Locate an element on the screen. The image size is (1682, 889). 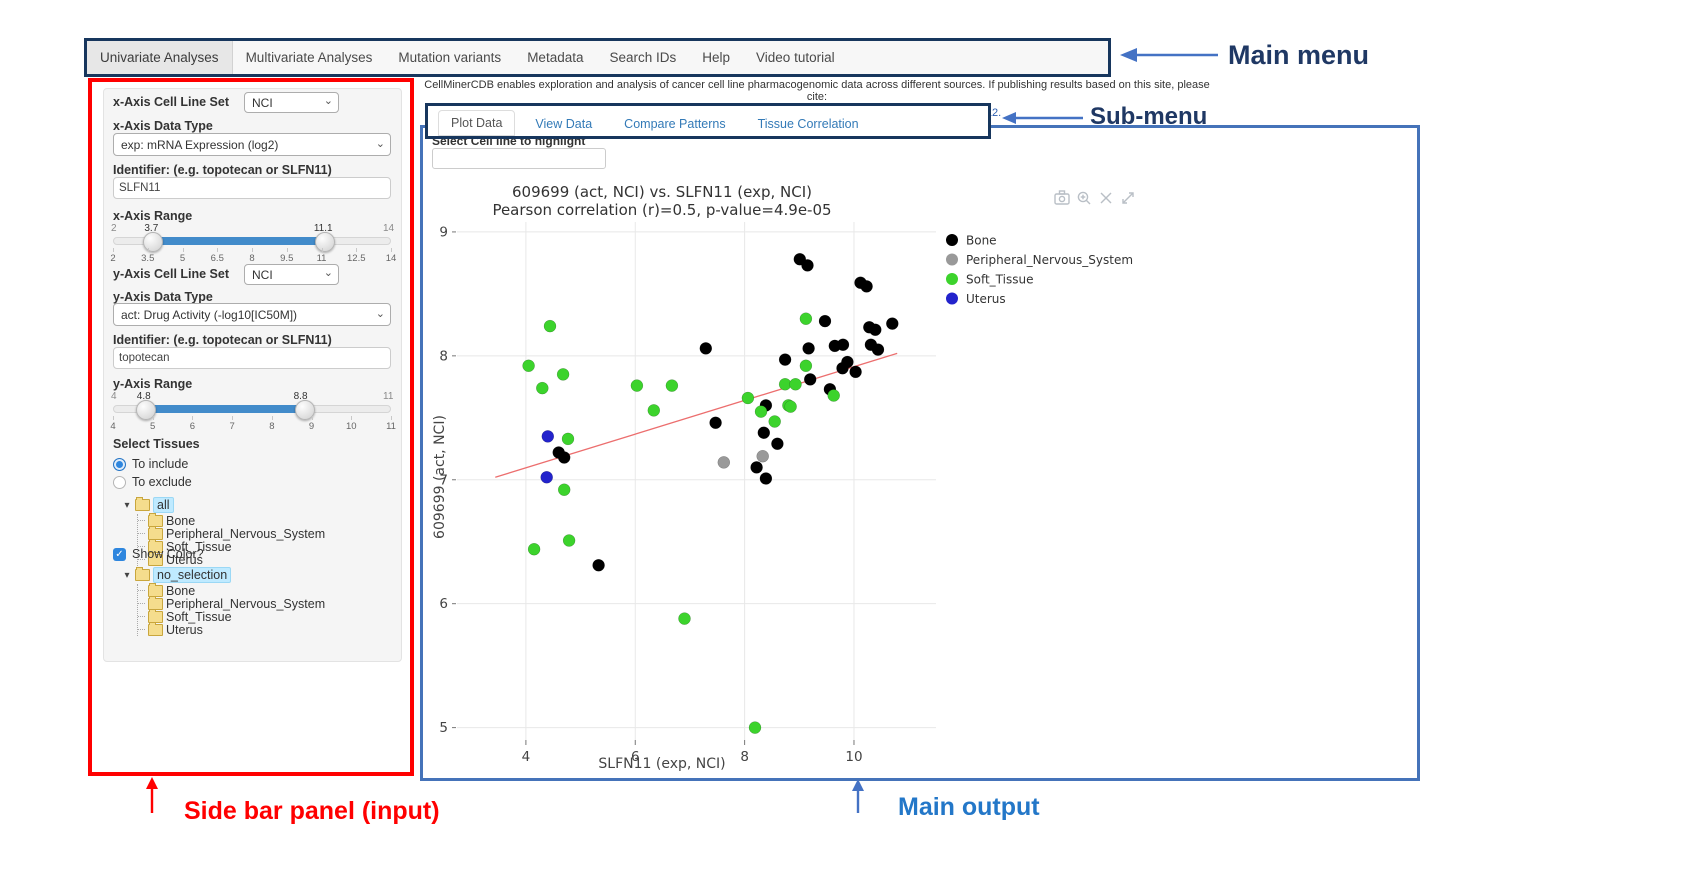
expand-arrows-icon is located at coordinates (1128, 198).